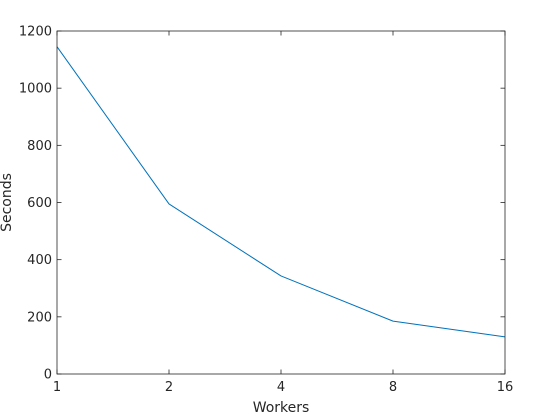  What do you see at coordinates (169, 387) in the screenshot?
I see `x-tick-label: 2` at bounding box center [169, 387].